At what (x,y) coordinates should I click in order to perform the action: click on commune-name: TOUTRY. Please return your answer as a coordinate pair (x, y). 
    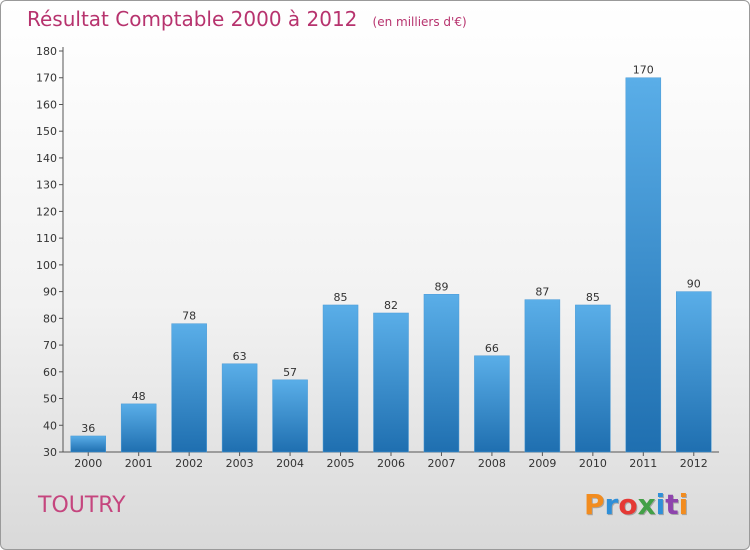
    Looking at the image, I should click on (82, 505).